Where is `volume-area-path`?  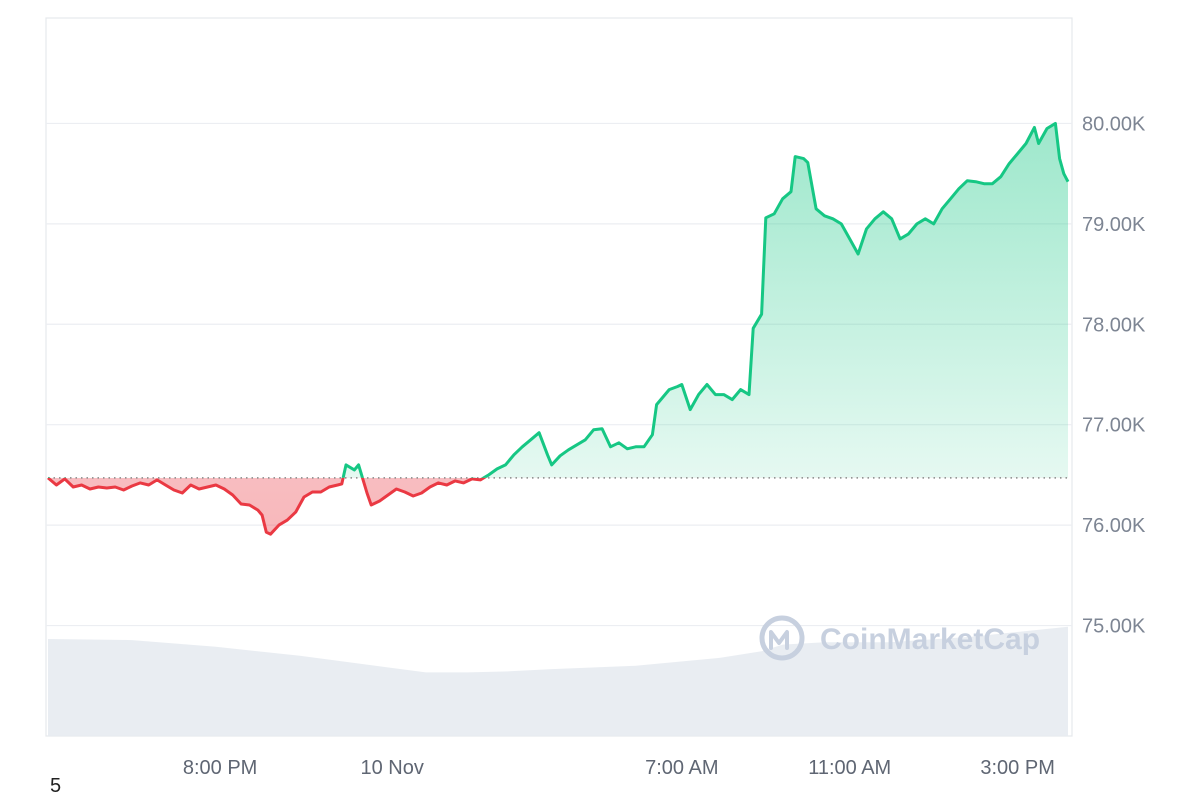 volume-area-path is located at coordinates (558, 681).